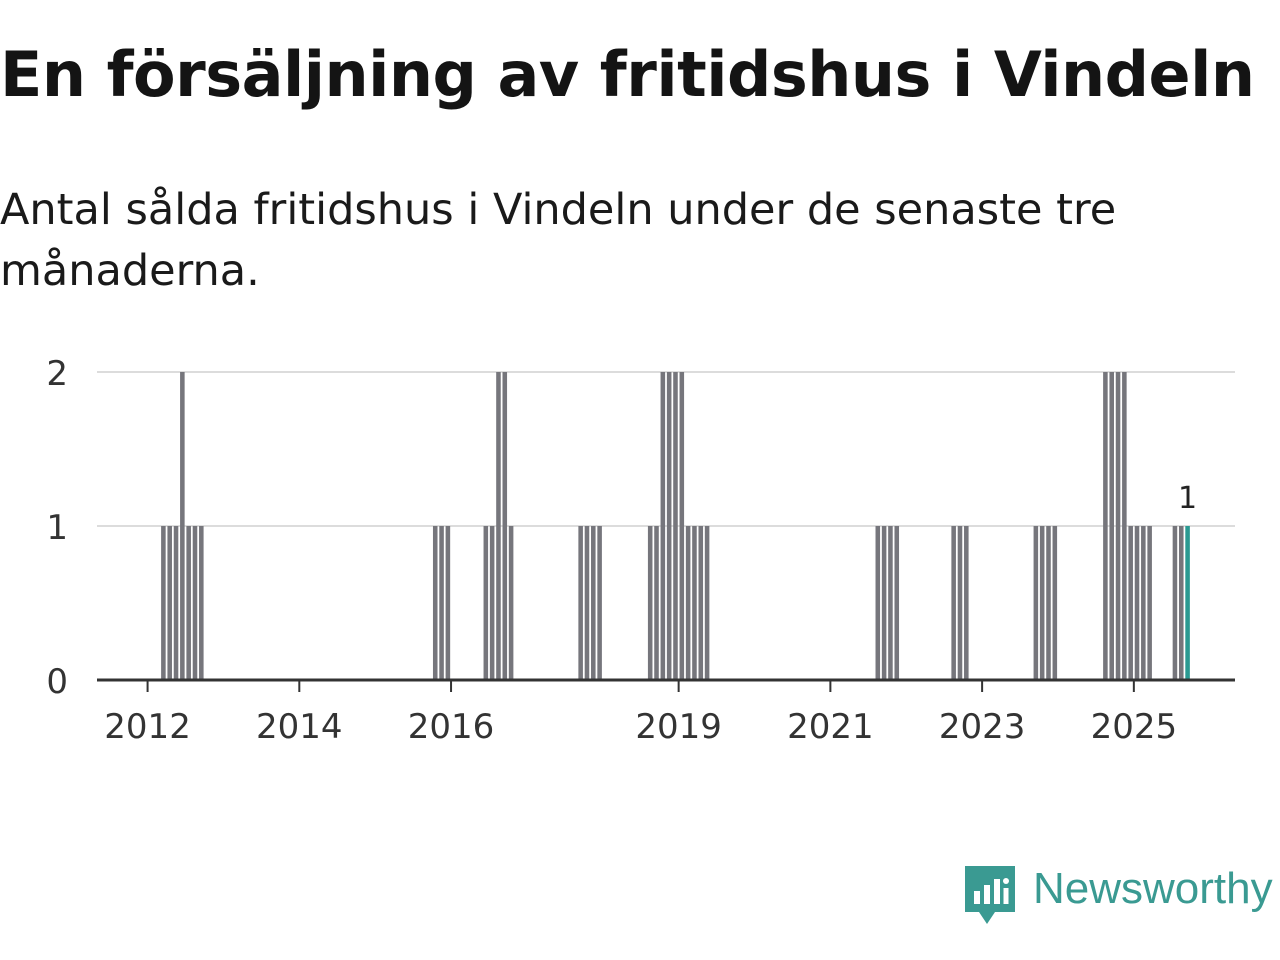 The width and height of the screenshot is (1280, 960). I want to click on data-label: 1, so click(1187, 498).